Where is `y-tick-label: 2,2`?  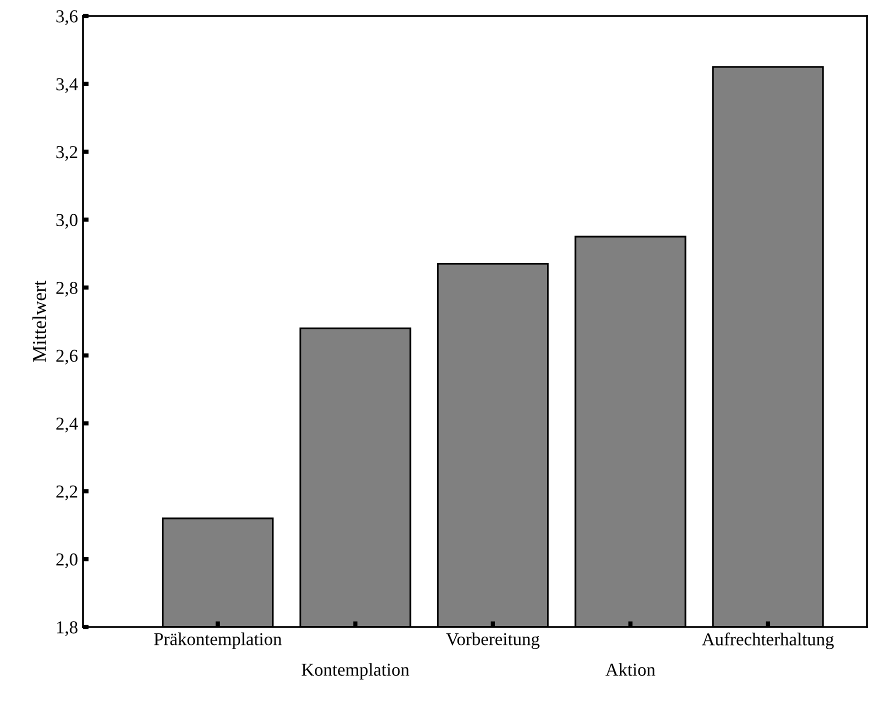 y-tick-label: 2,2 is located at coordinates (67, 493).